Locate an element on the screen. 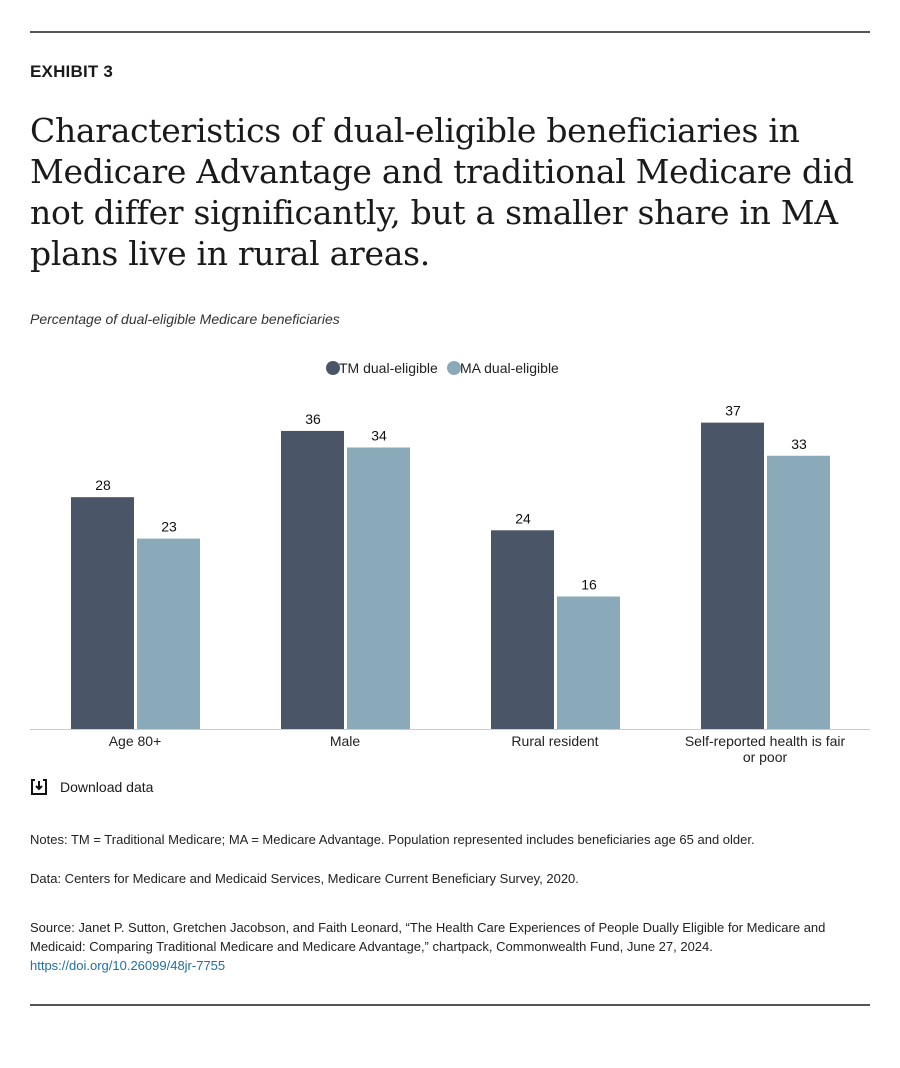 The height and width of the screenshot is (1068, 900). download-label: Download data is located at coordinates (107, 787).